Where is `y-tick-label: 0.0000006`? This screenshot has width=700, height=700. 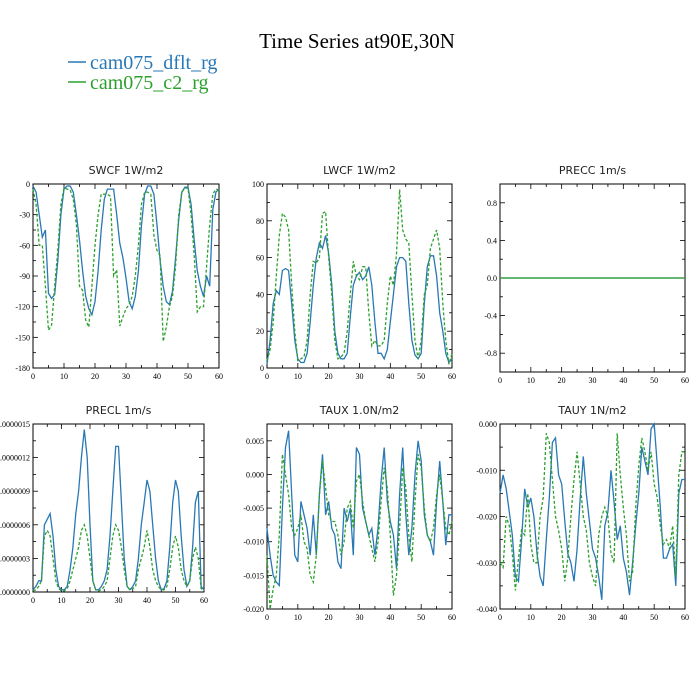 y-tick-label: 0.0000006 is located at coordinates (15, 525).